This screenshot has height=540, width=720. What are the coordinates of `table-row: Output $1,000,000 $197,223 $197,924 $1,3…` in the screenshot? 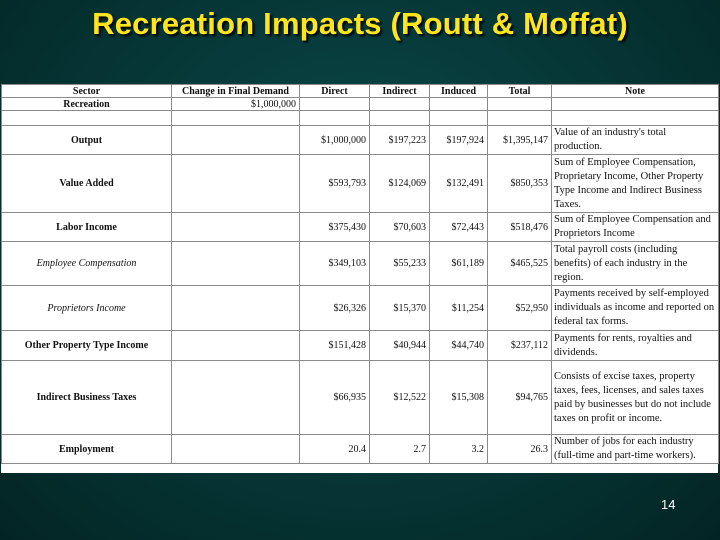 It's located at (360, 140).